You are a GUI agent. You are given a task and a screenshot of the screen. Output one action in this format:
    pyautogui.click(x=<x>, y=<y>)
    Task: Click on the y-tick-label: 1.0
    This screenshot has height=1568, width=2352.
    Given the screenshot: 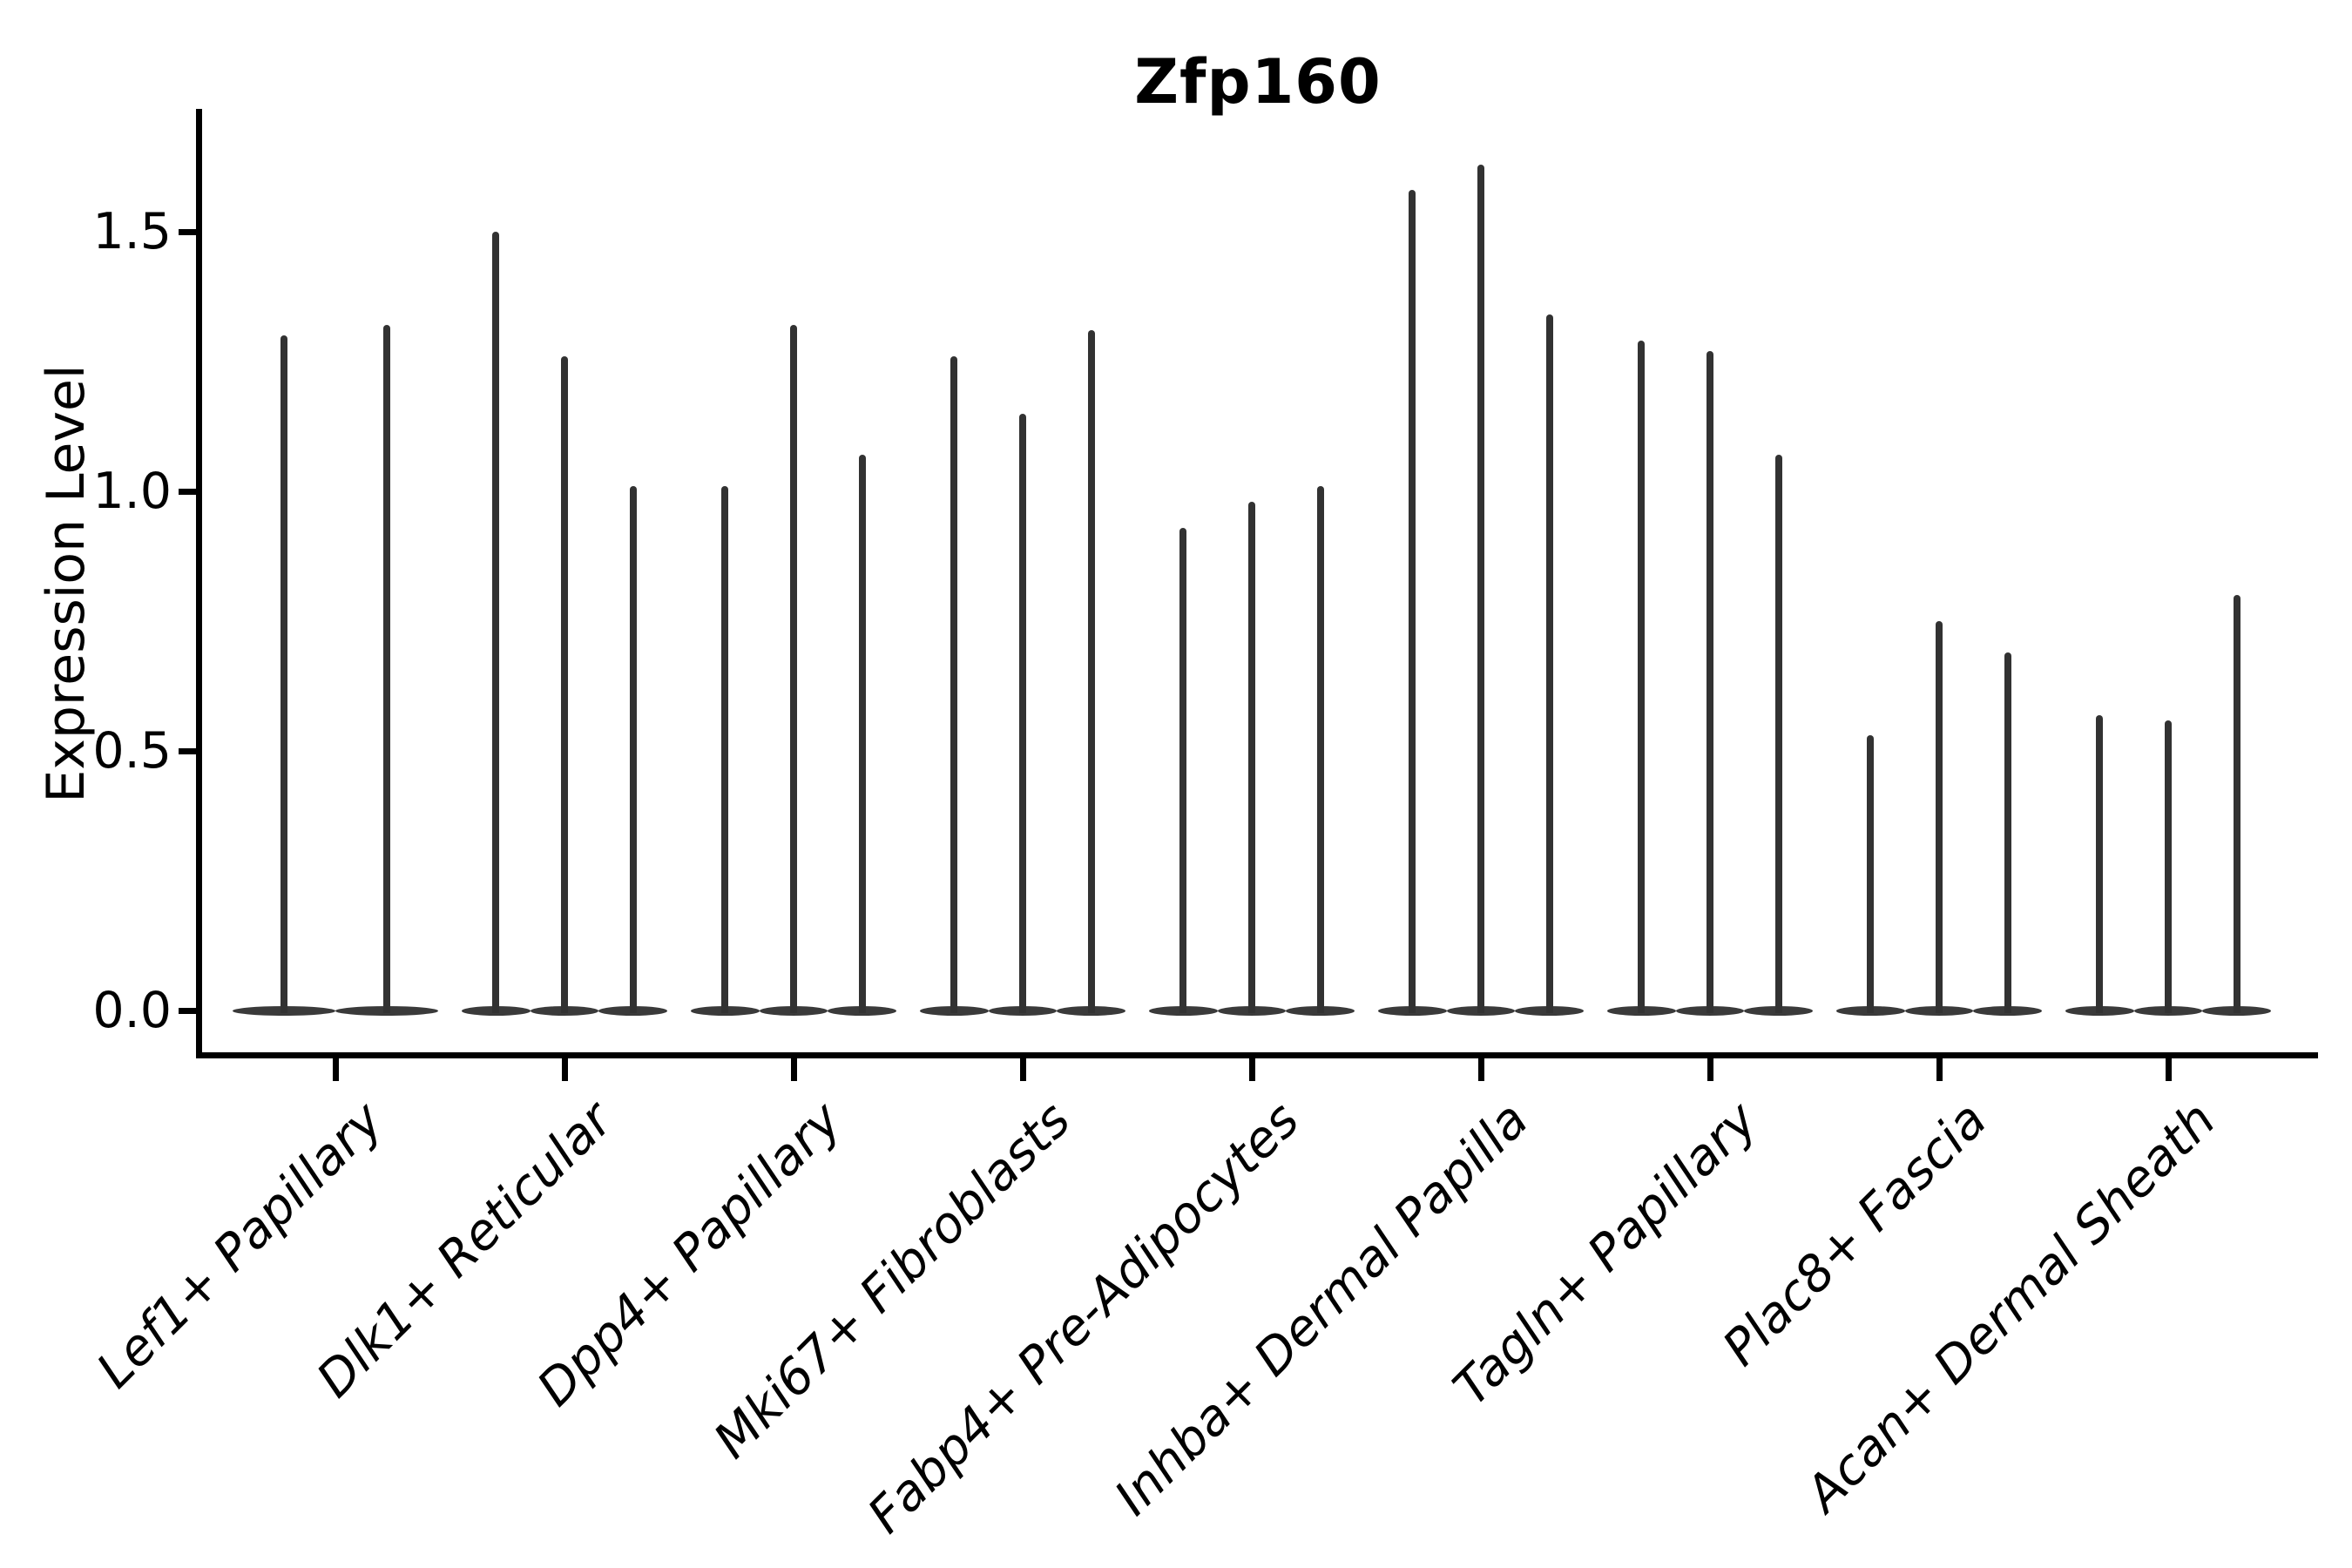 What is the action you would take?
    pyautogui.click(x=132, y=491)
    